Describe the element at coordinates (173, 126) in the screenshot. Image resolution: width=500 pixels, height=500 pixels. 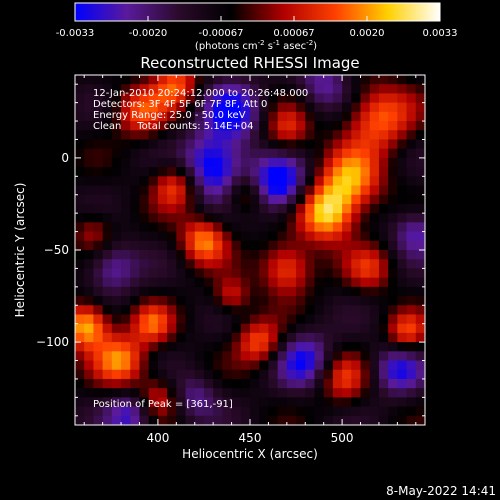
I see `annotation-counts: Clean Total counts: 5.14E+04` at that location.